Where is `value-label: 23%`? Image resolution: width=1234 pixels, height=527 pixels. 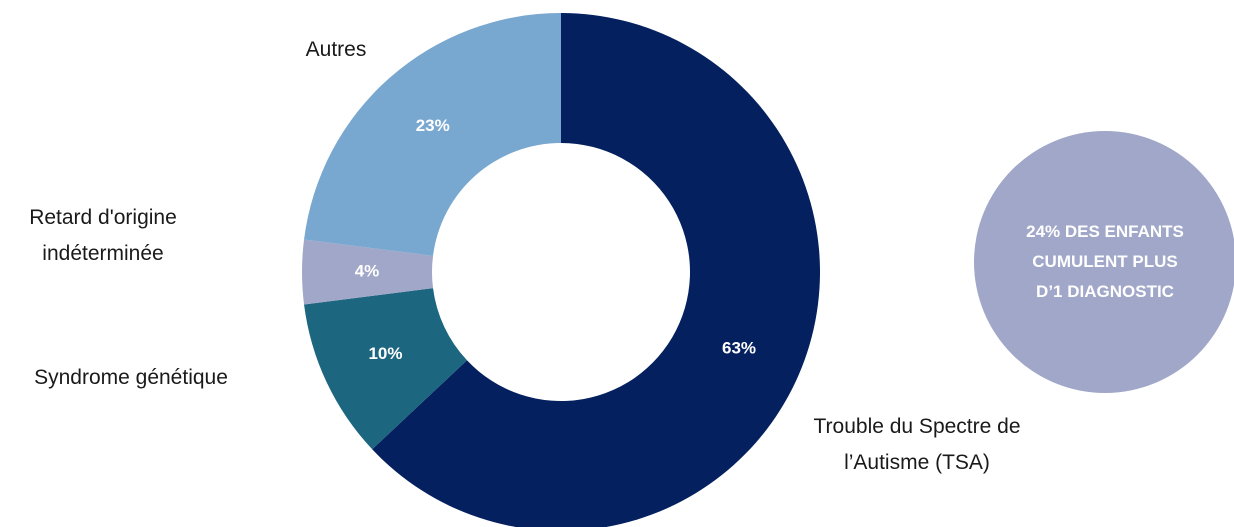
value-label: 23% is located at coordinates (433, 125).